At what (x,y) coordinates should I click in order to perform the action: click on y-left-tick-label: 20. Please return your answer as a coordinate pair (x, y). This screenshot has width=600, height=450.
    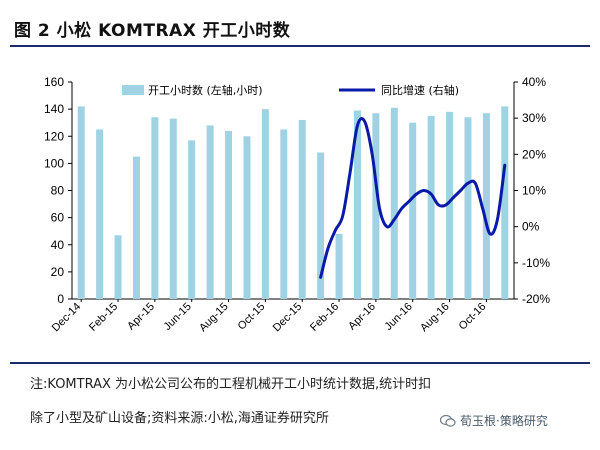
    Looking at the image, I should click on (58, 272).